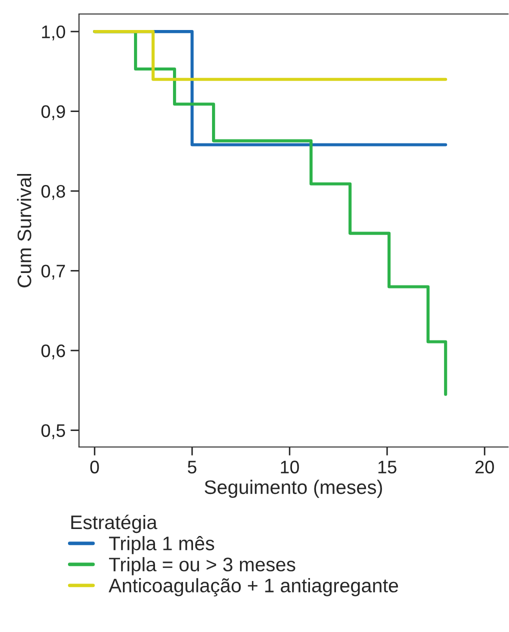 This screenshot has height=632, width=509. I want to click on y-tick-label: 1,0, so click(54, 32).